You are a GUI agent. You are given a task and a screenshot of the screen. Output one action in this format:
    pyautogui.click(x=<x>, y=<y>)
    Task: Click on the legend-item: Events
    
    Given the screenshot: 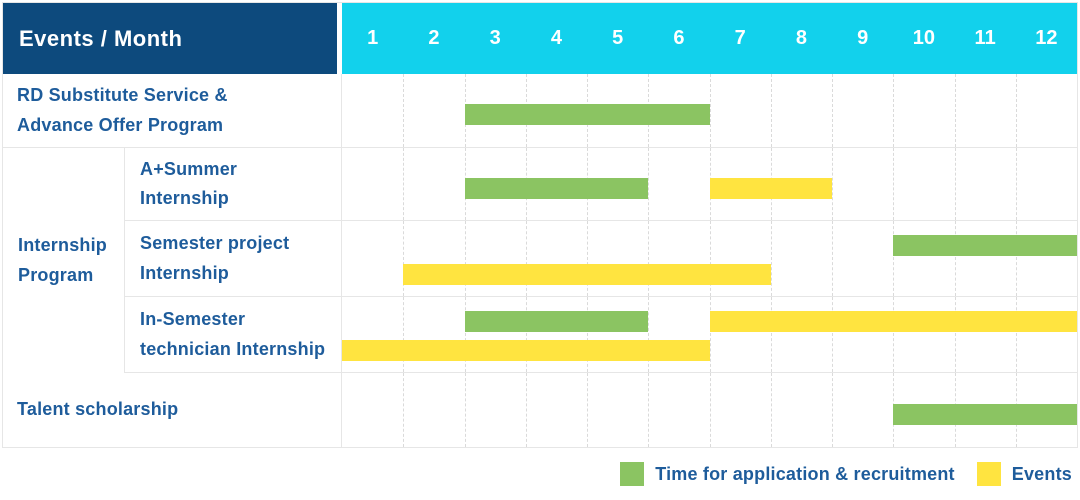 What is the action you would take?
    pyautogui.click(x=1024, y=474)
    